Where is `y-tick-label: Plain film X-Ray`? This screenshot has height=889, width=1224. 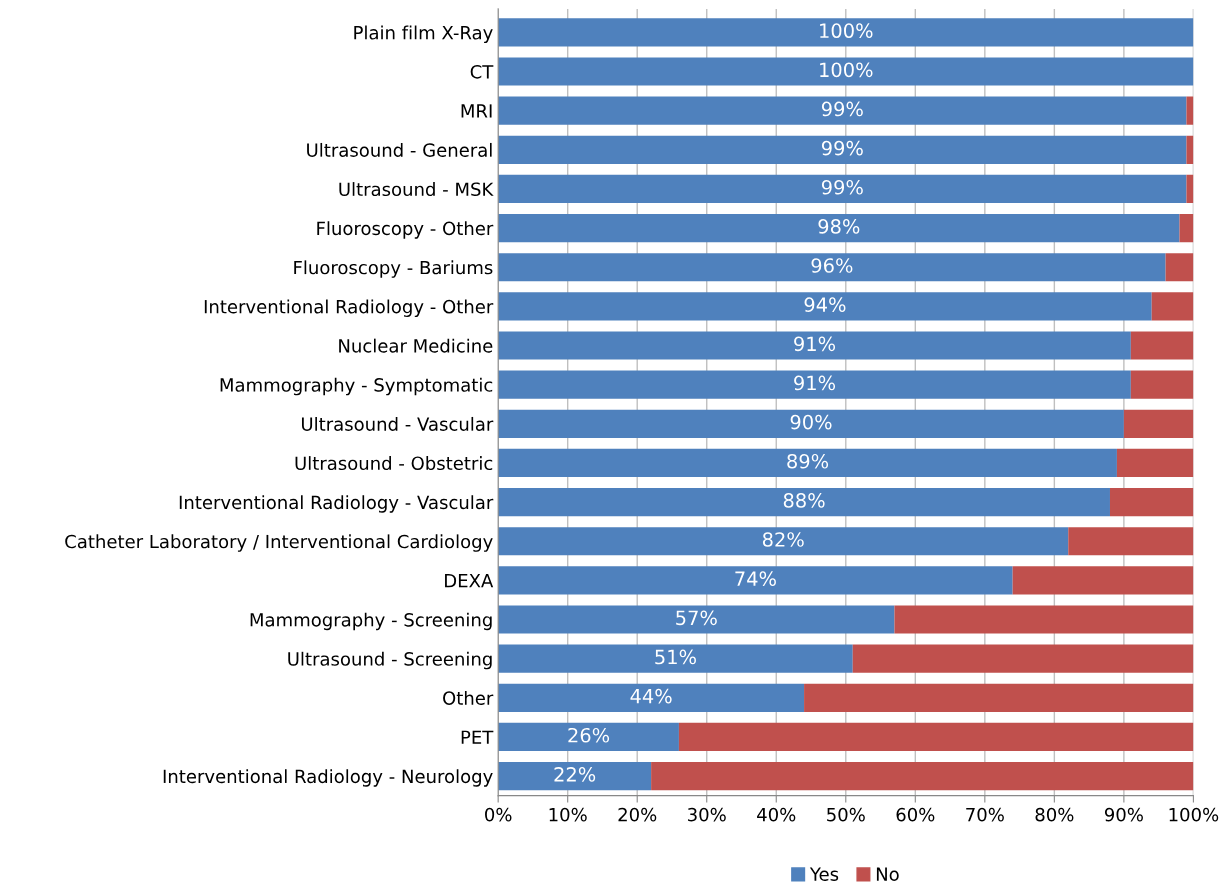
y-tick-label: Plain film X-Ray is located at coordinates (423, 34).